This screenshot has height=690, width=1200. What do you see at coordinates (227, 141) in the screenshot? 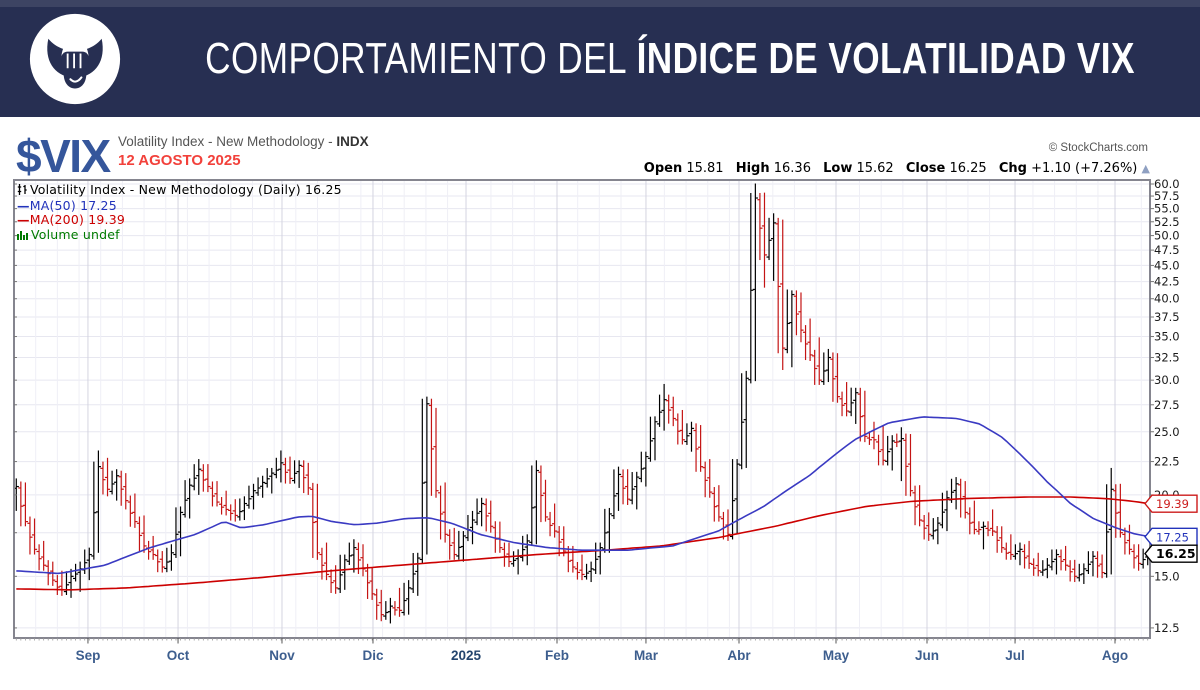
I see `symbol-name-text: Volatility Index - New Methodology -` at bounding box center [227, 141].